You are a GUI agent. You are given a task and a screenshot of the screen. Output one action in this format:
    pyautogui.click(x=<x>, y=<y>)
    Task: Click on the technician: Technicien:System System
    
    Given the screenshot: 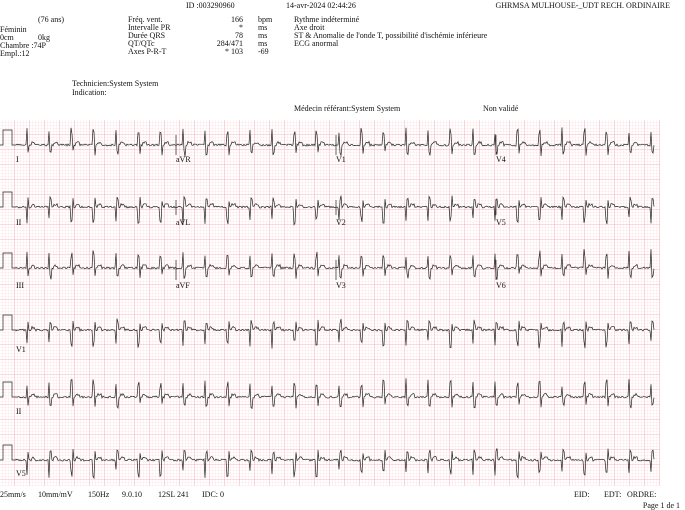 What is the action you would take?
    pyautogui.click(x=115, y=83)
    